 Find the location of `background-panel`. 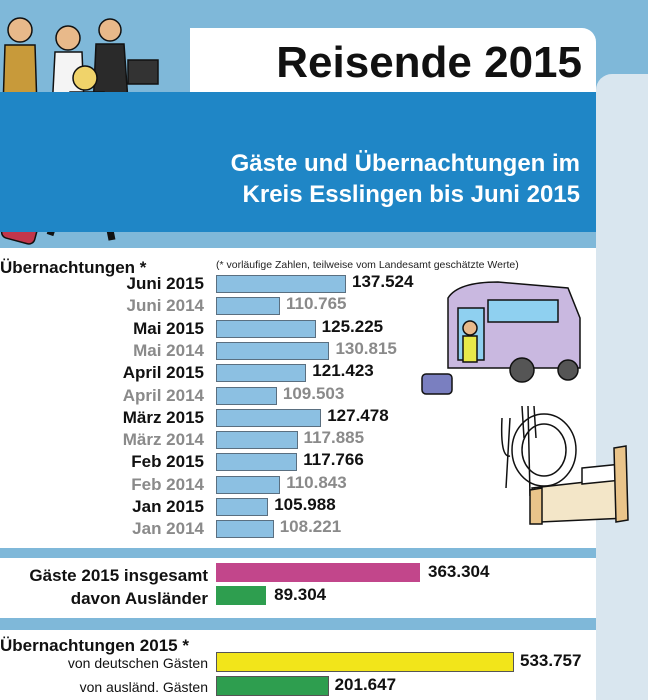

background-panel is located at coordinates (622, 387).